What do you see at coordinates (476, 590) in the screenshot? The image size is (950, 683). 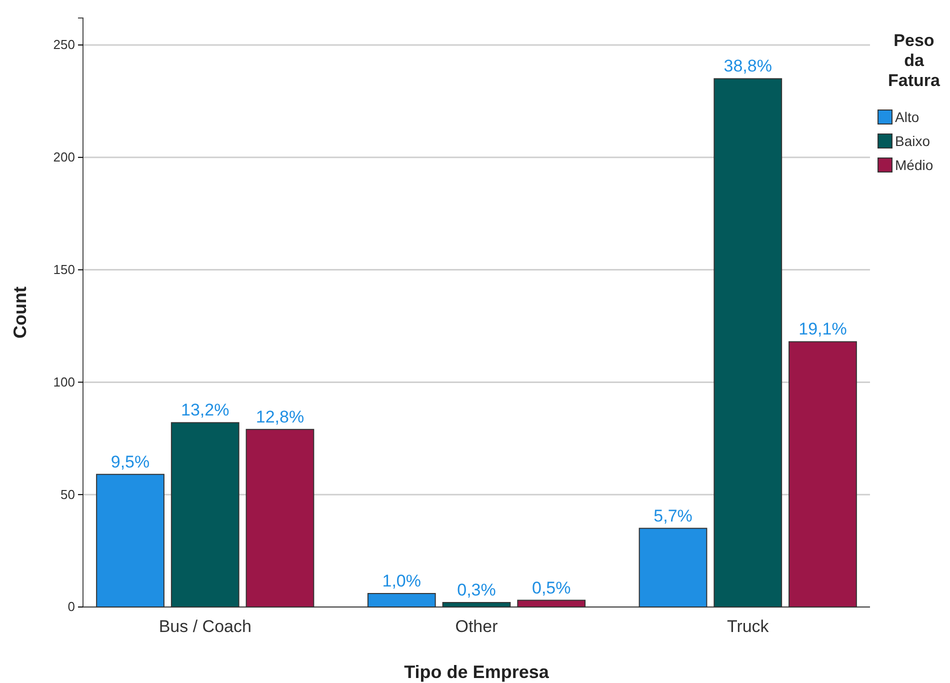 I see `annotation: 0,3%` at bounding box center [476, 590].